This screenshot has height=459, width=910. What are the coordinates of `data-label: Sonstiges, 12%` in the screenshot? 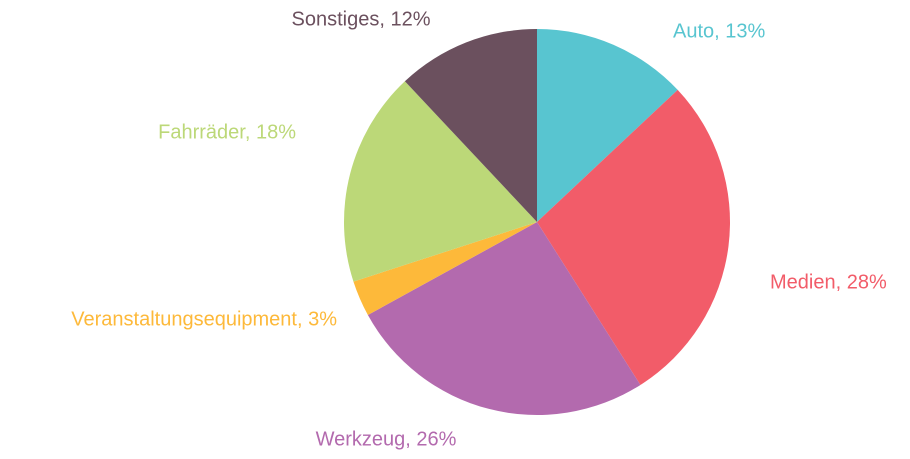 It's located at (361, 19).